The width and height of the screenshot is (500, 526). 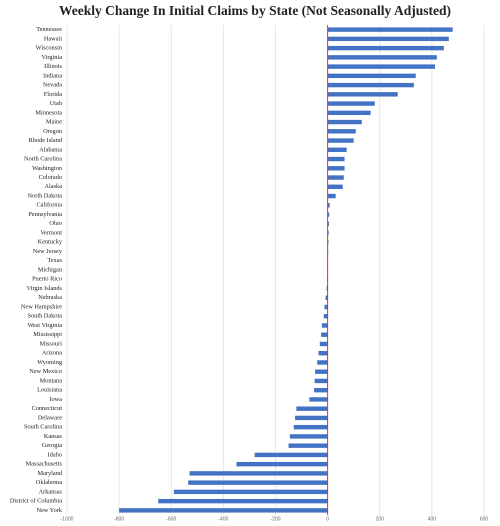 I want to click on y-tick-label: Virginia, so click(x=52, y=57).